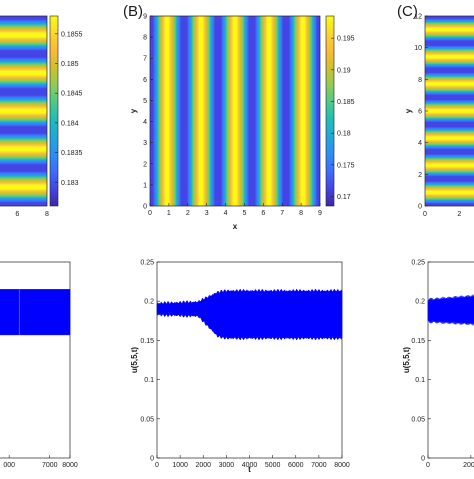  I want to click on x-tick-label-b: 6, so click(263, 213).